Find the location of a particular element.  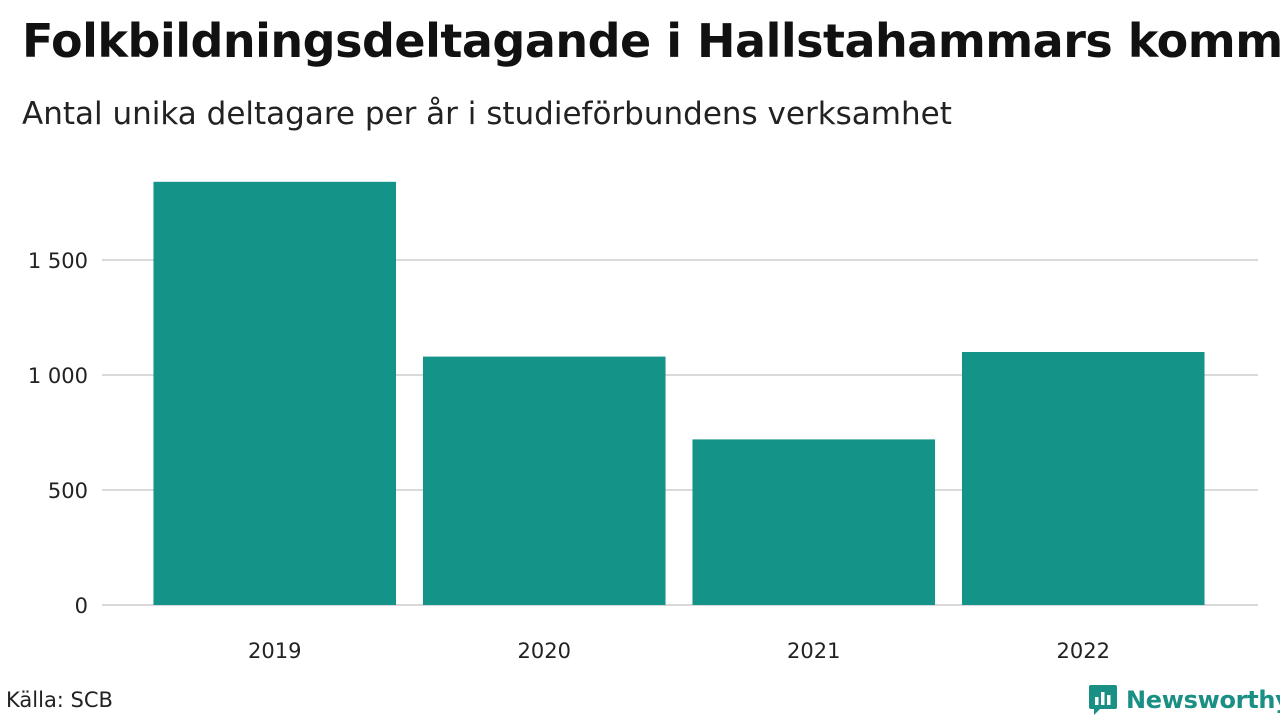

x-tick-label: 2022 is located at coordinates (1083, 651).